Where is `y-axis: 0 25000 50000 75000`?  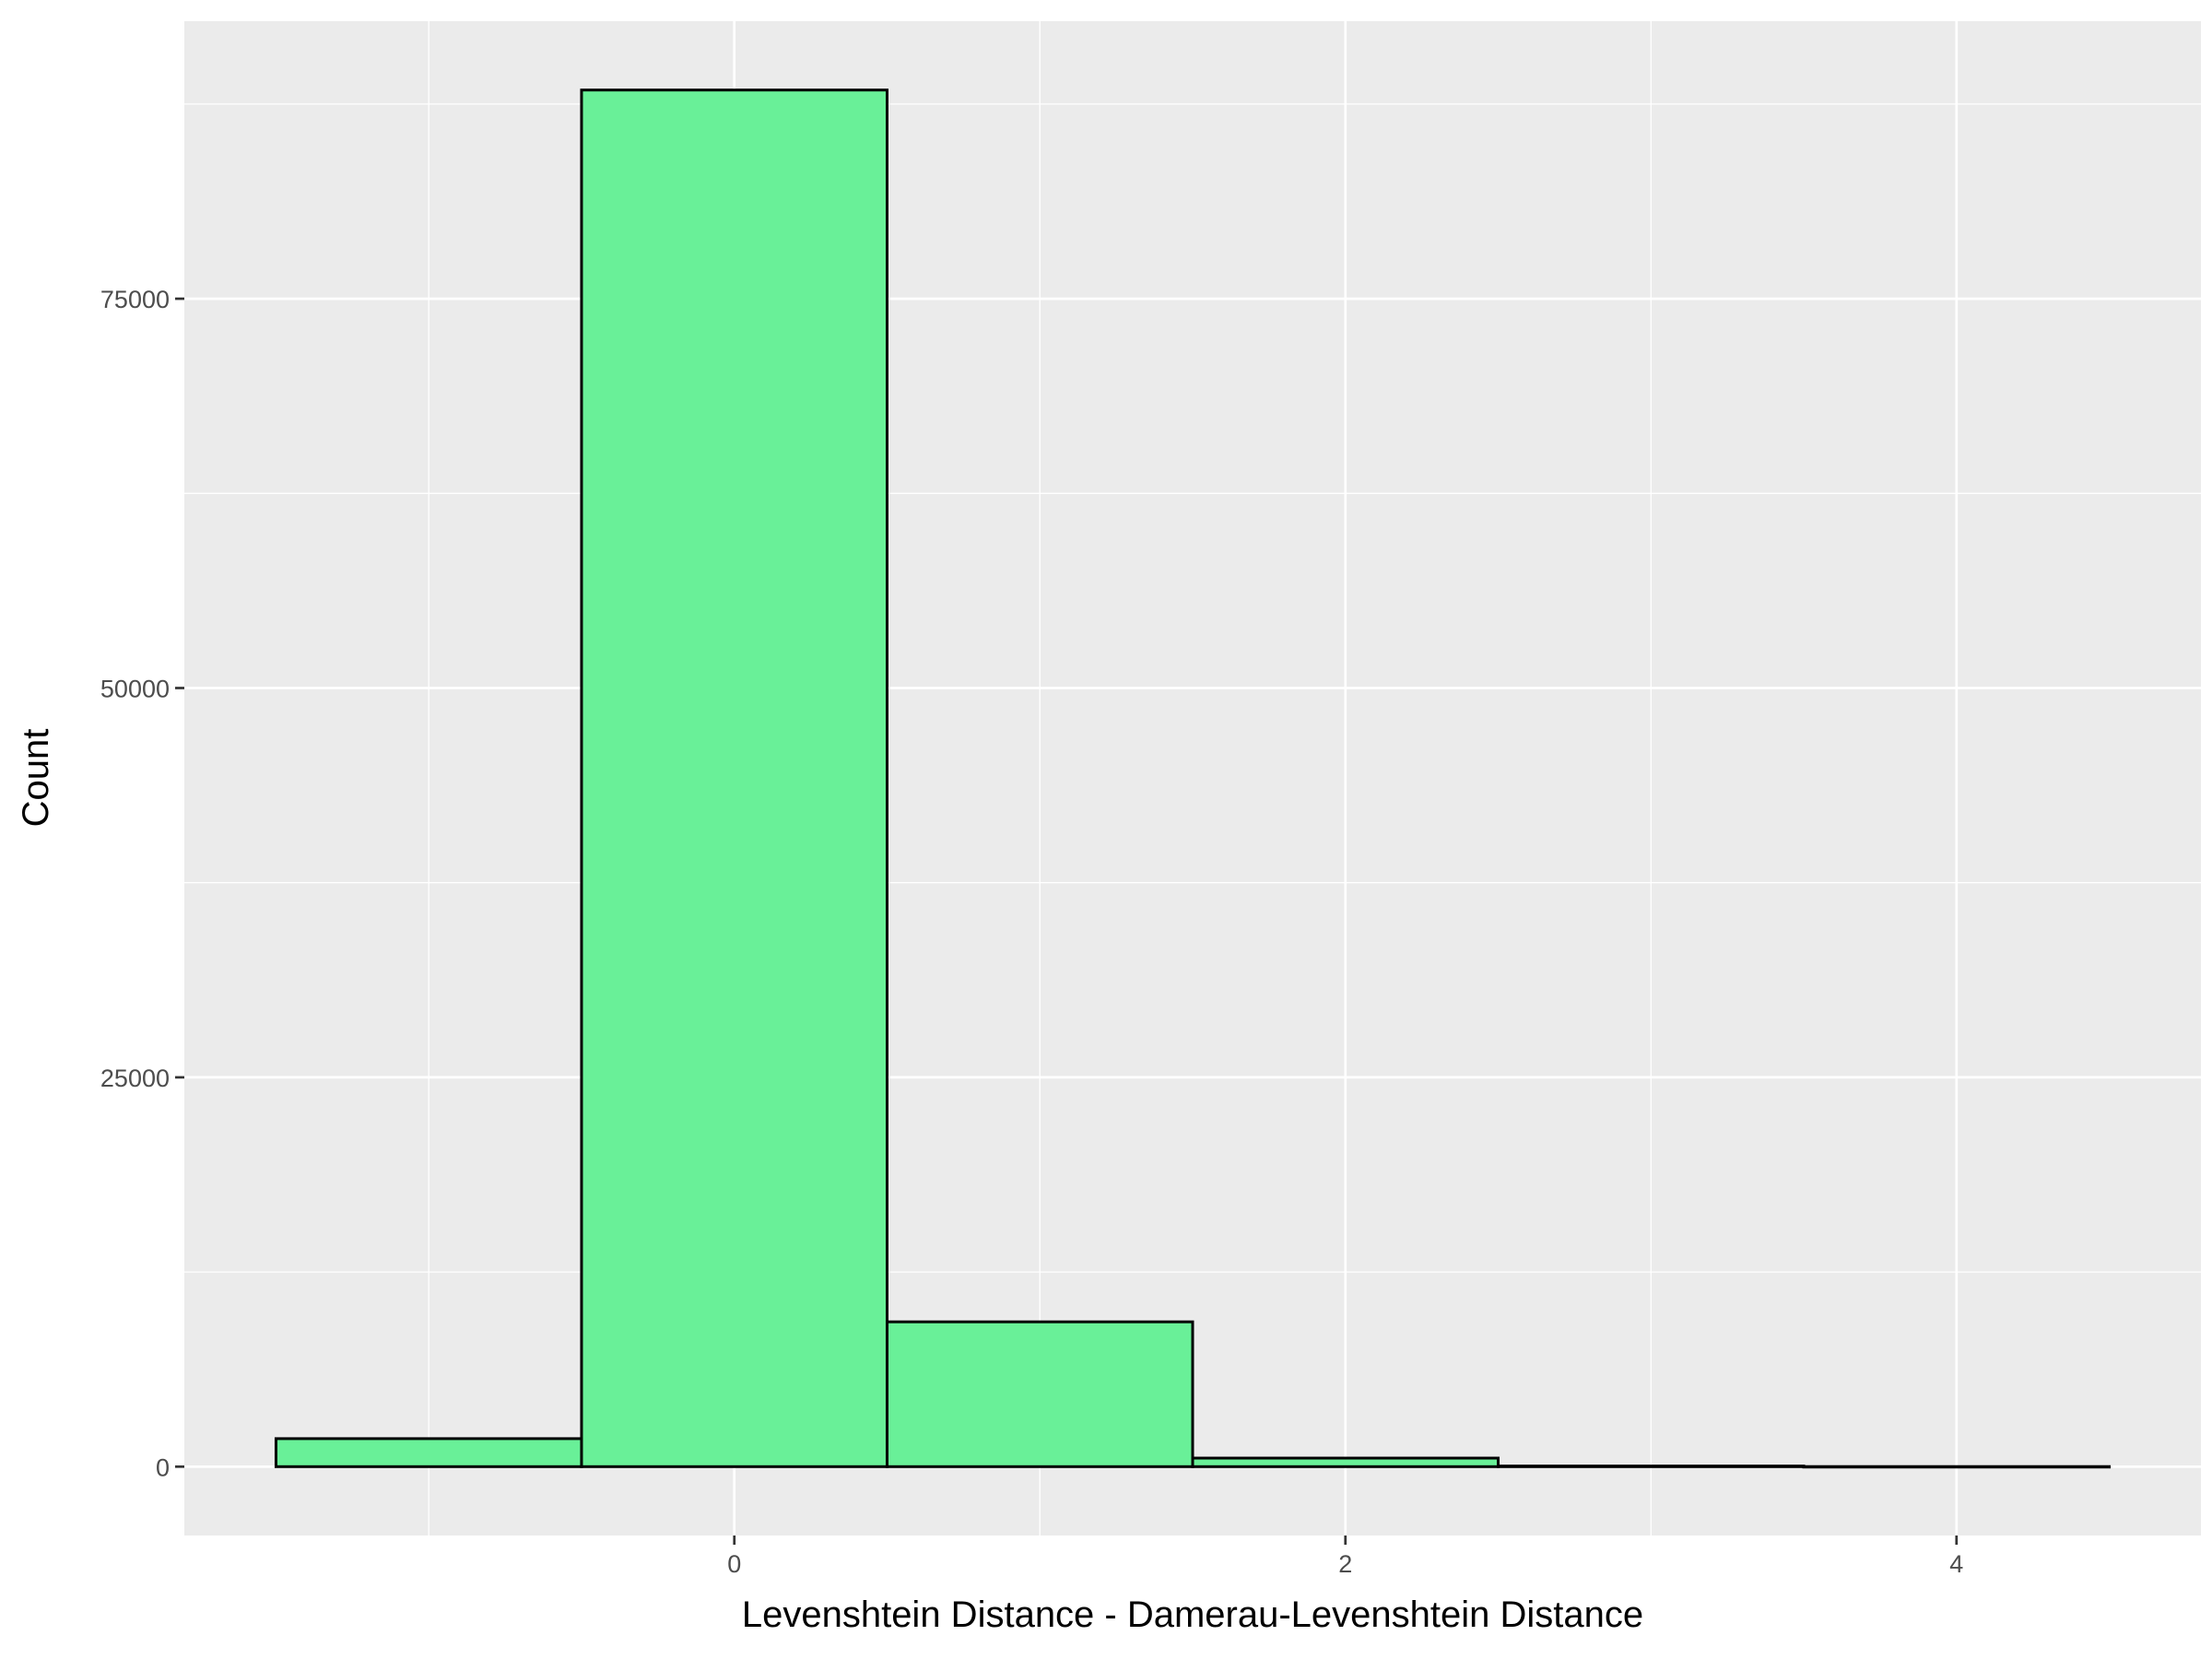
y-axis: 0 25000 50000 75000 is located at coordinates (142, 883).